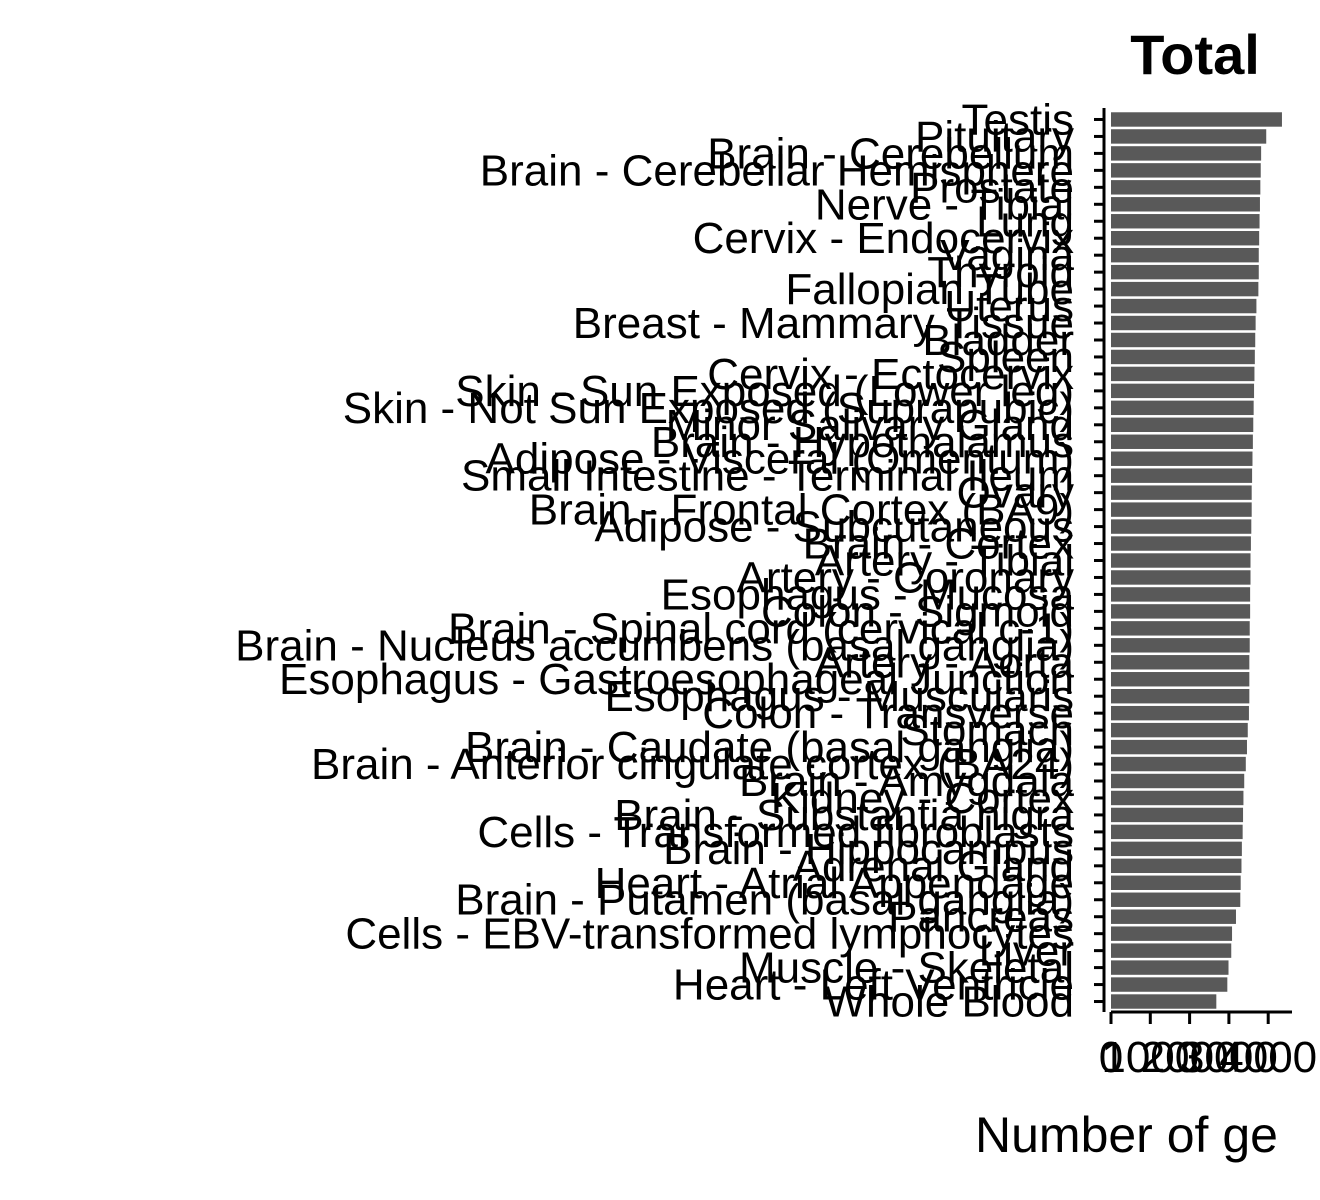  I want to click on category-label: Brain - Hippocampus, so click(868, 849).